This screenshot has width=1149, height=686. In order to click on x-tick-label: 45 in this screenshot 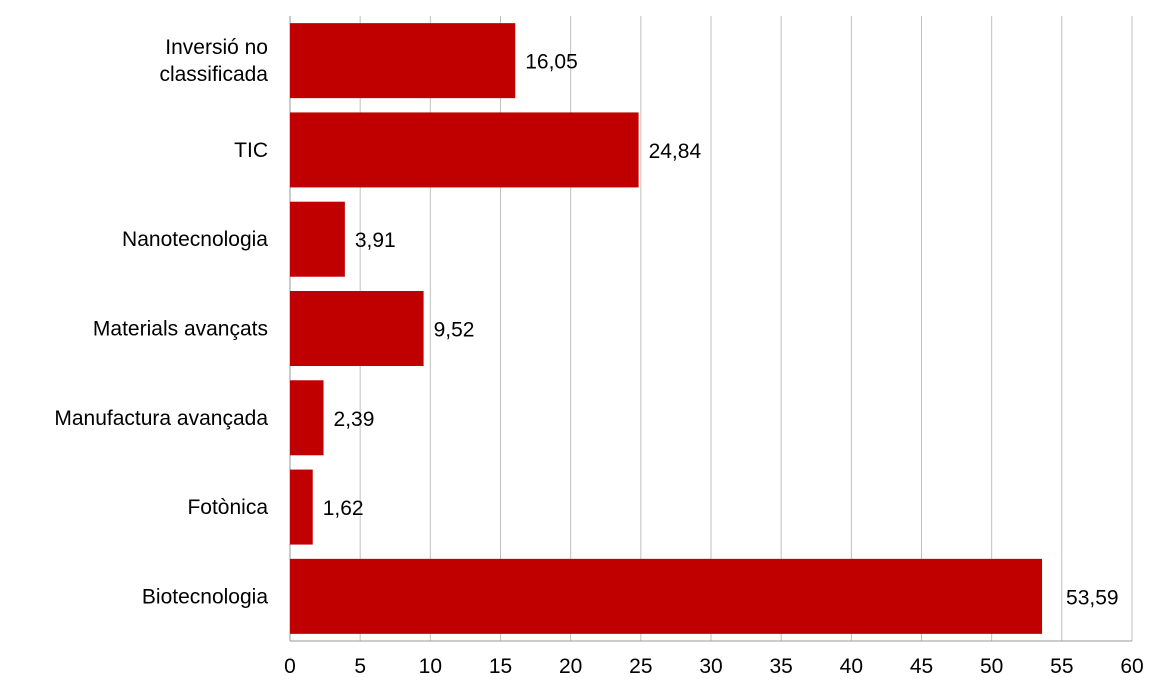, I will do `click(921, 666)`.